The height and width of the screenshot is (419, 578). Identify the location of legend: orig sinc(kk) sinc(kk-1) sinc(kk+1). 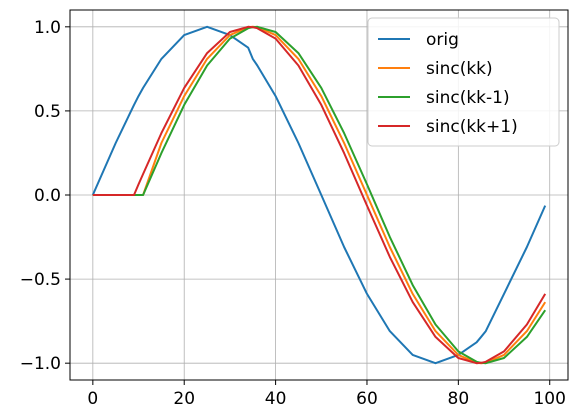
(463, 82).